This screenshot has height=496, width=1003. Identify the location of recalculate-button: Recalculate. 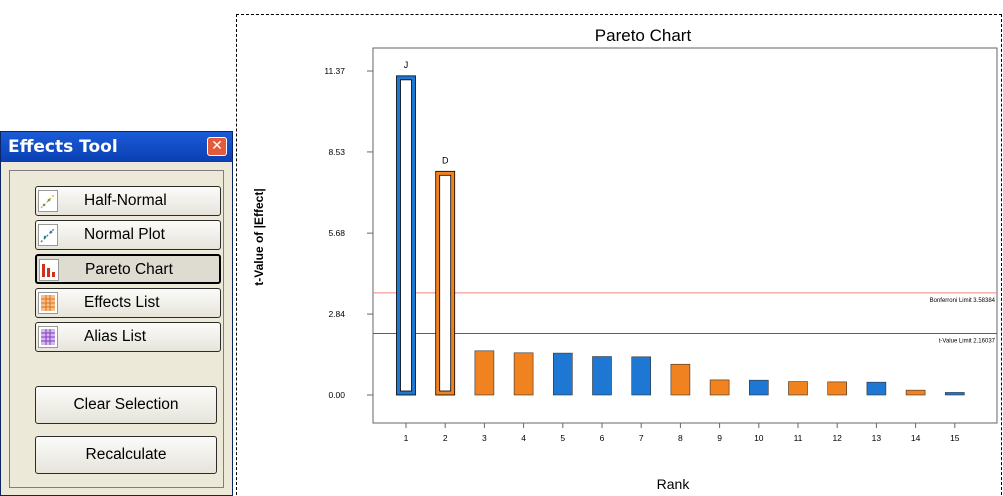
(126, 455).